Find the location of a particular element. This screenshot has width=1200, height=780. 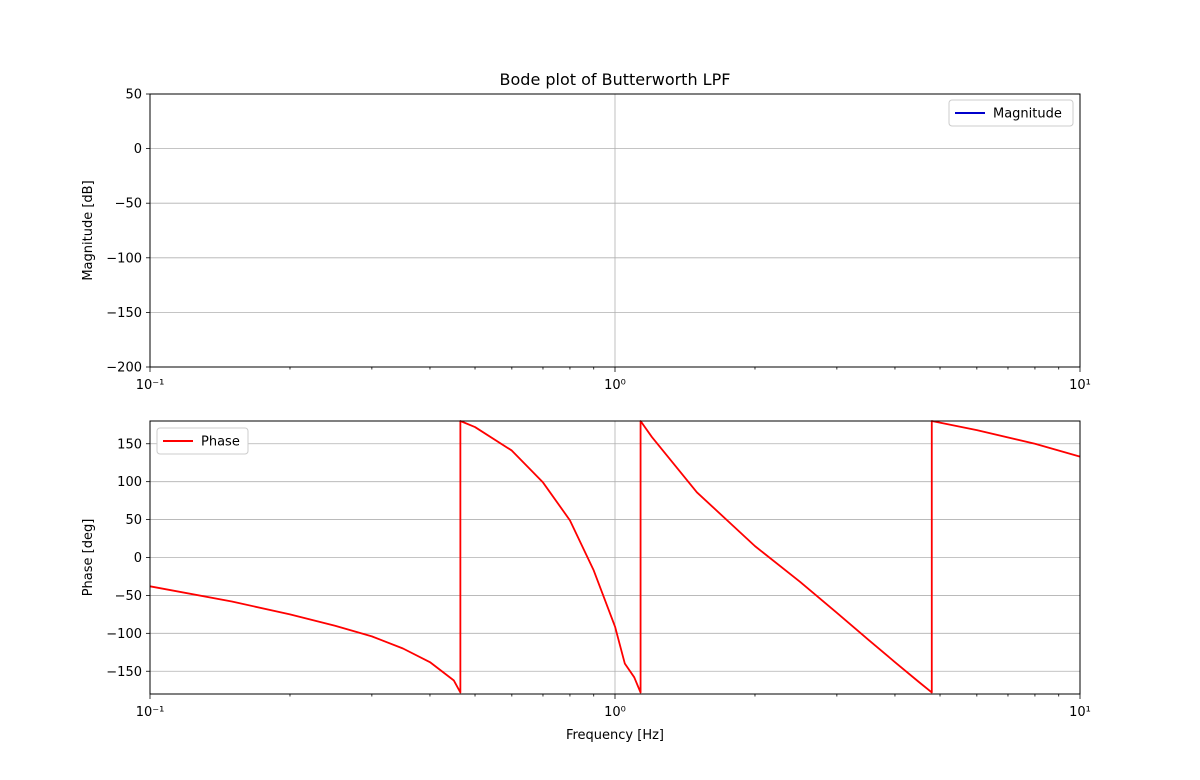

magnitude-x-tick-label: 10⁰ is located at coordinates (615, 385).